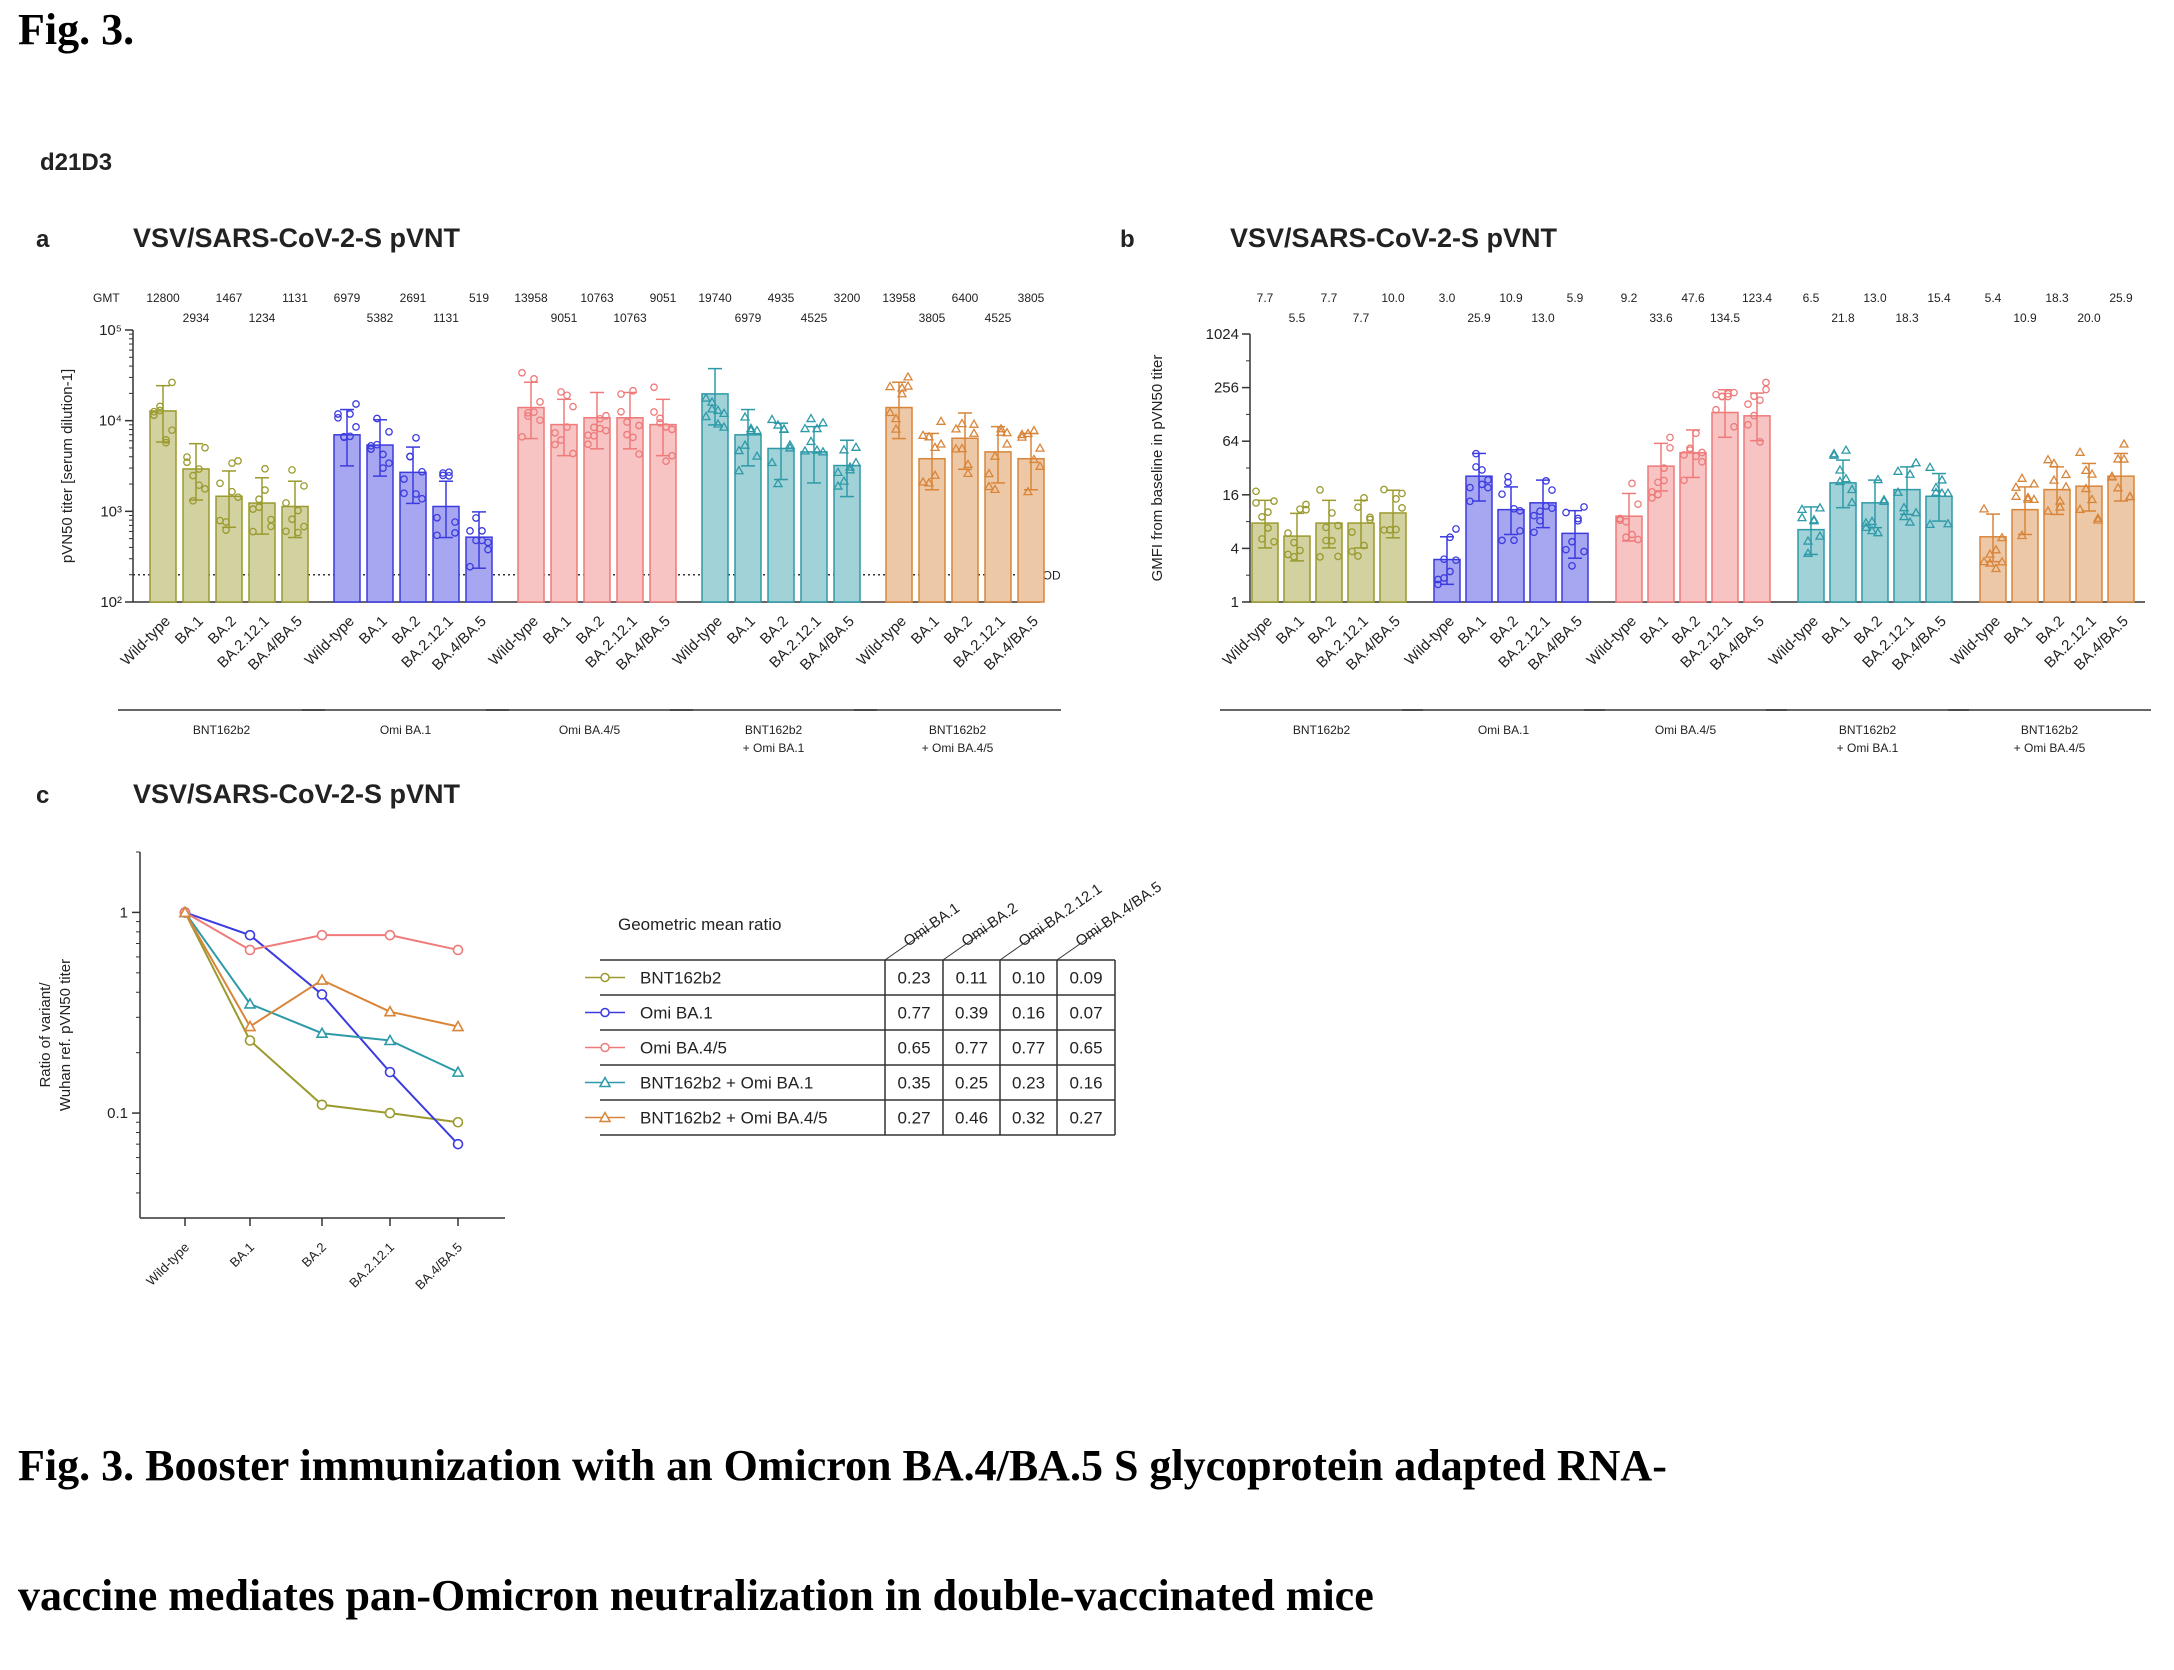  Describe the element at coordinates (972, 978) in the screenshot. I see `gmr-table-cell: 0.11` at that location.